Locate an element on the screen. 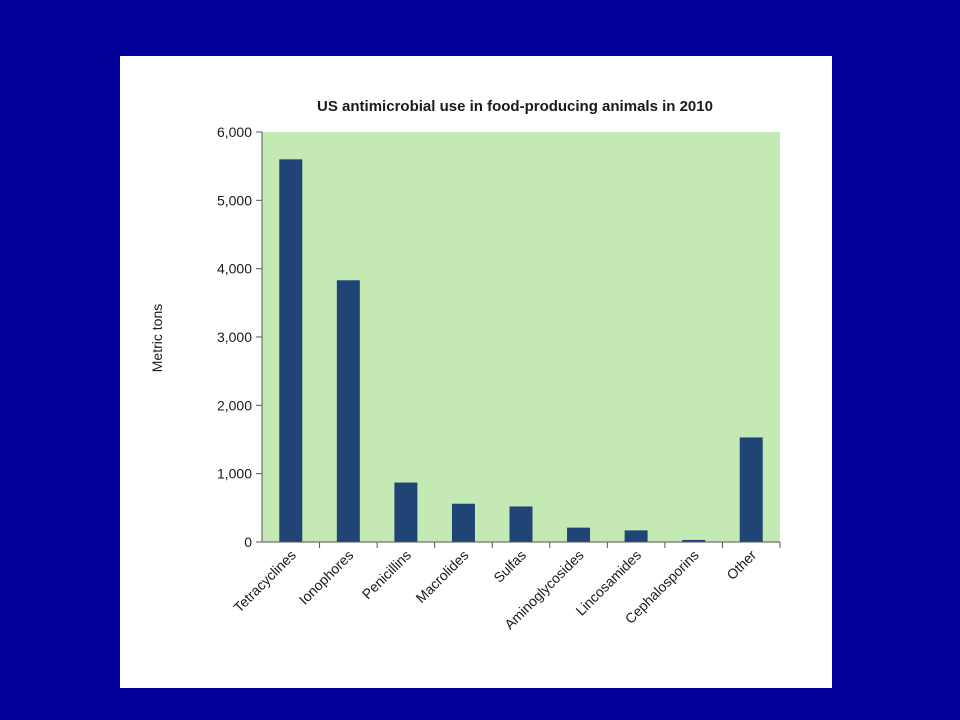 This screenshot has height=720, width=960. x-tick-label-ionophores: Ionophores is located at coordinates (326, 577).